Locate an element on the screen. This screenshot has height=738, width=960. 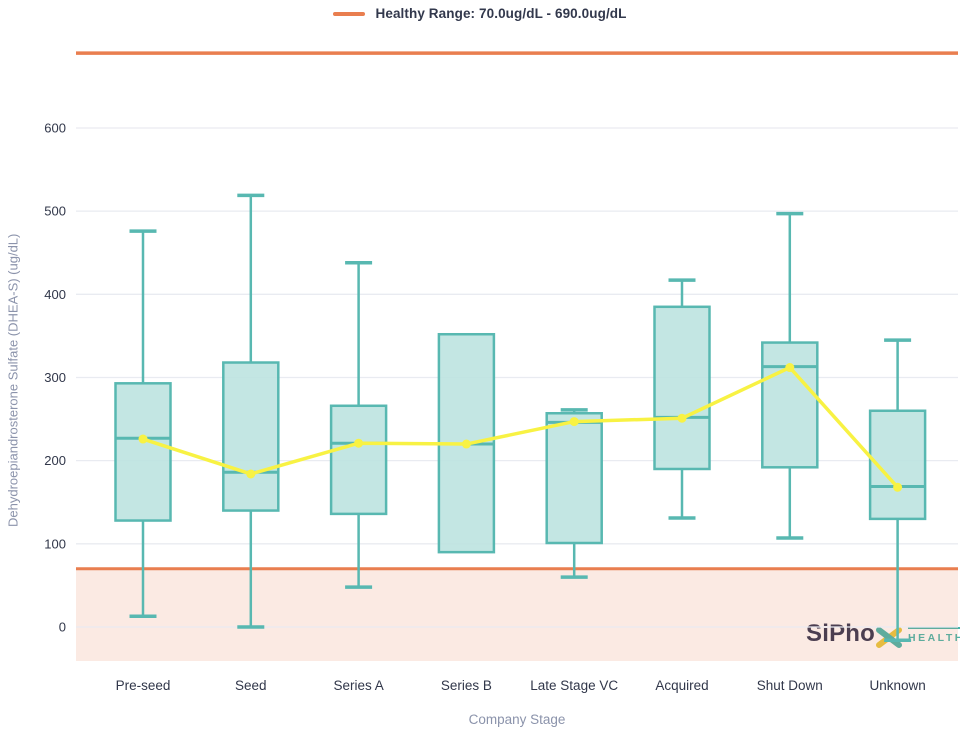
x-tick-label: Pre-seed is located at coordinates (143, 685).